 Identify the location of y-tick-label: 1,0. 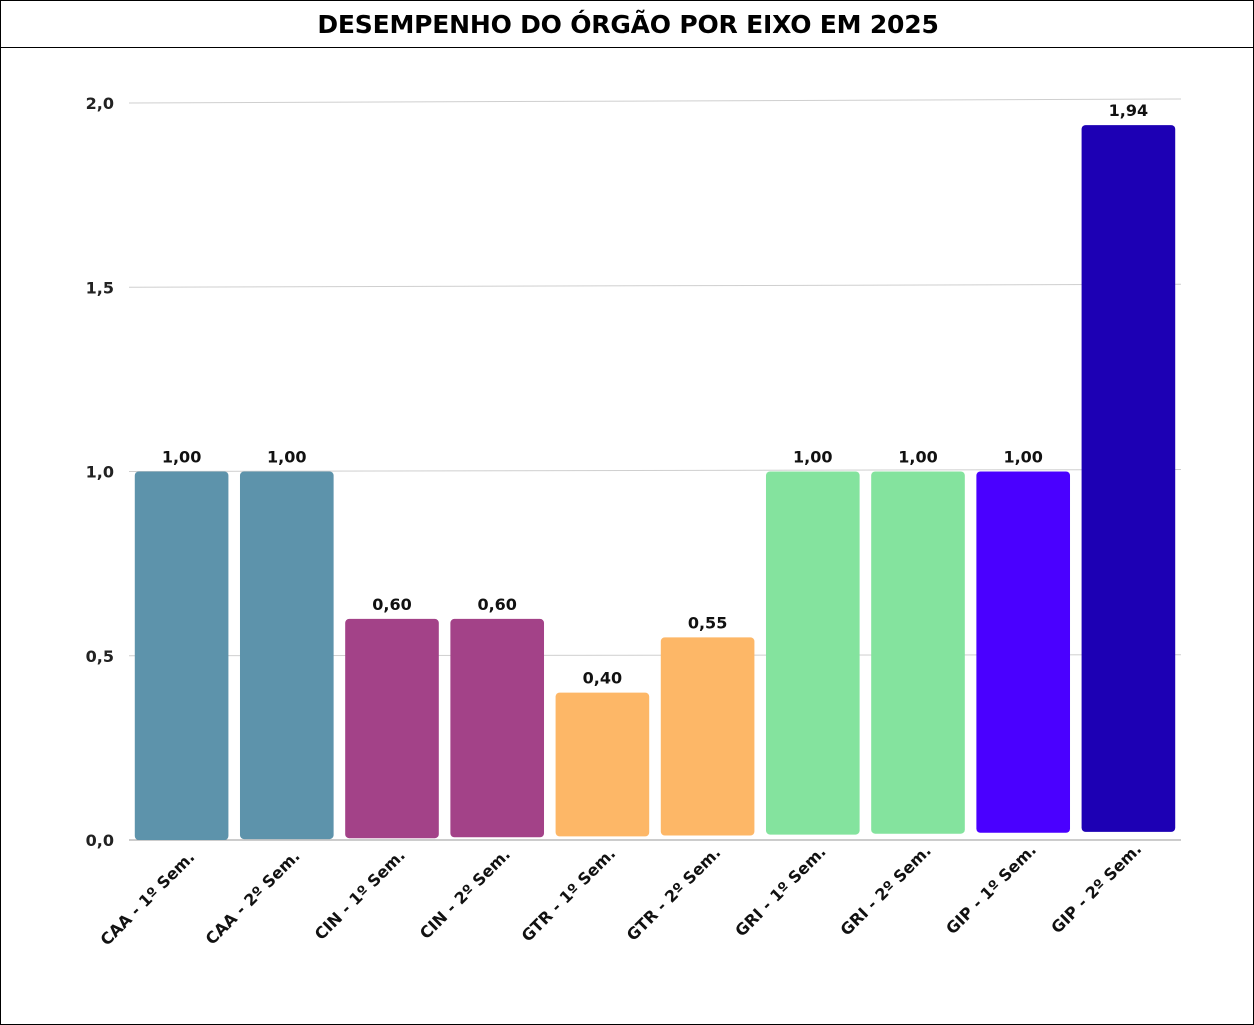
(100, 472).